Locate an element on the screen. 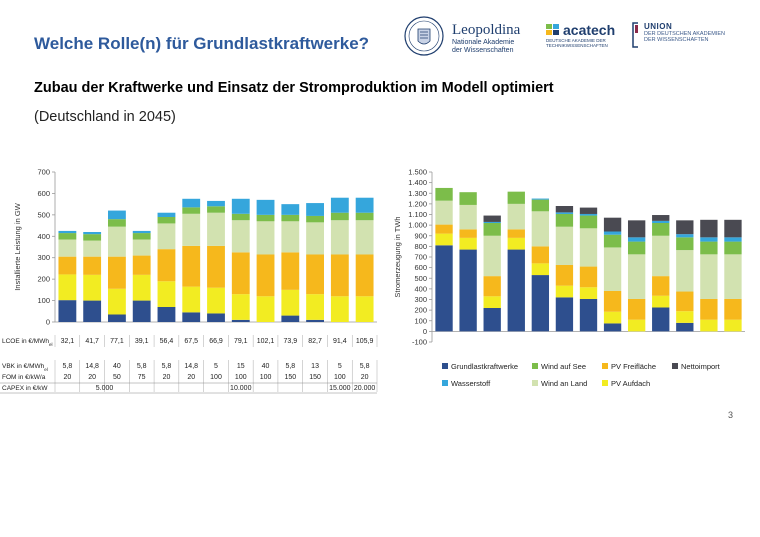 Image resolution: width=760 pixels, height=537 pixels. generation-y-tick-label: 900 is located at coordinates (420, 235).